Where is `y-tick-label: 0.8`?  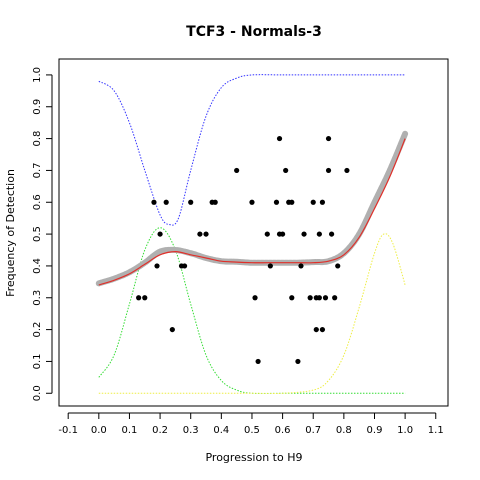
y-tick-label: 0.8 is located at coordinates (37, 139).